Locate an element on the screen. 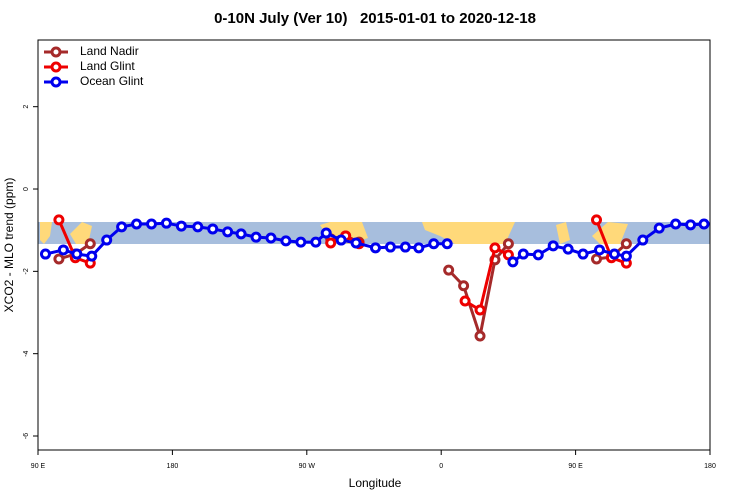 The image size is (750, 500). y-tick-label: -2 is located at coordinates (26, 271).